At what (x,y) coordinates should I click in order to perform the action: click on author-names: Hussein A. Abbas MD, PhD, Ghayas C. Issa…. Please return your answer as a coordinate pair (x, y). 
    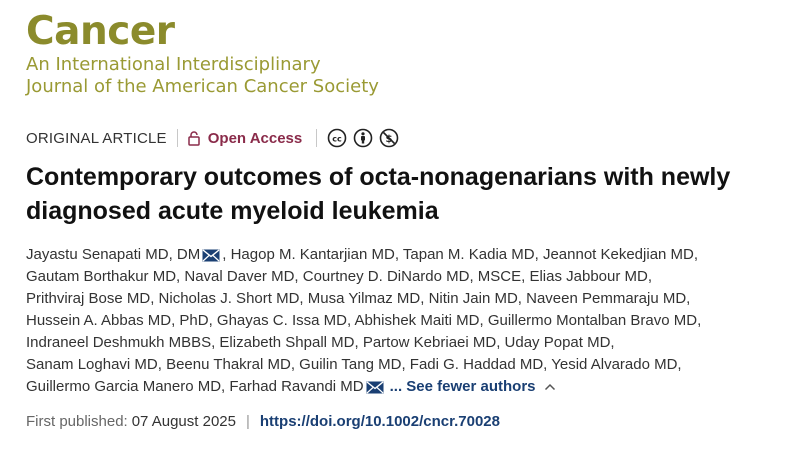
    Looking at the image, I should click on (364, 320).